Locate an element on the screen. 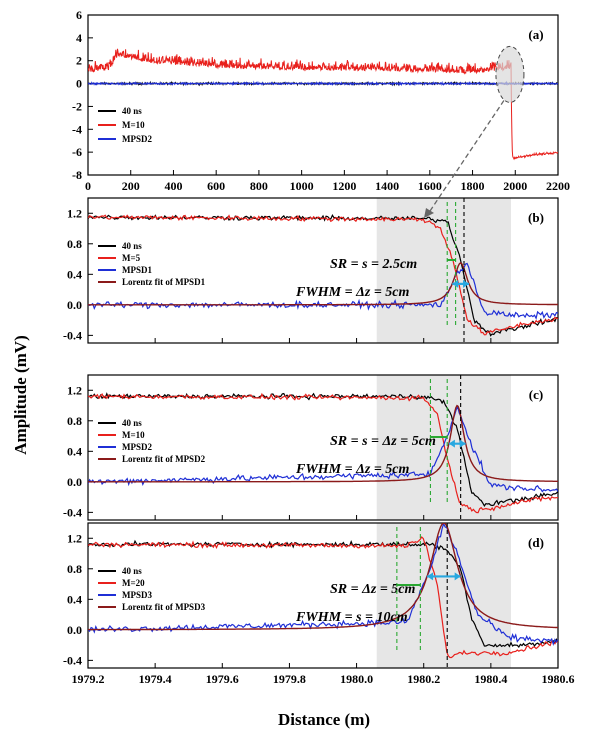 This screenshot has width=600, height=742. x-tick-label: 600 is located at coordinates (216, 186).